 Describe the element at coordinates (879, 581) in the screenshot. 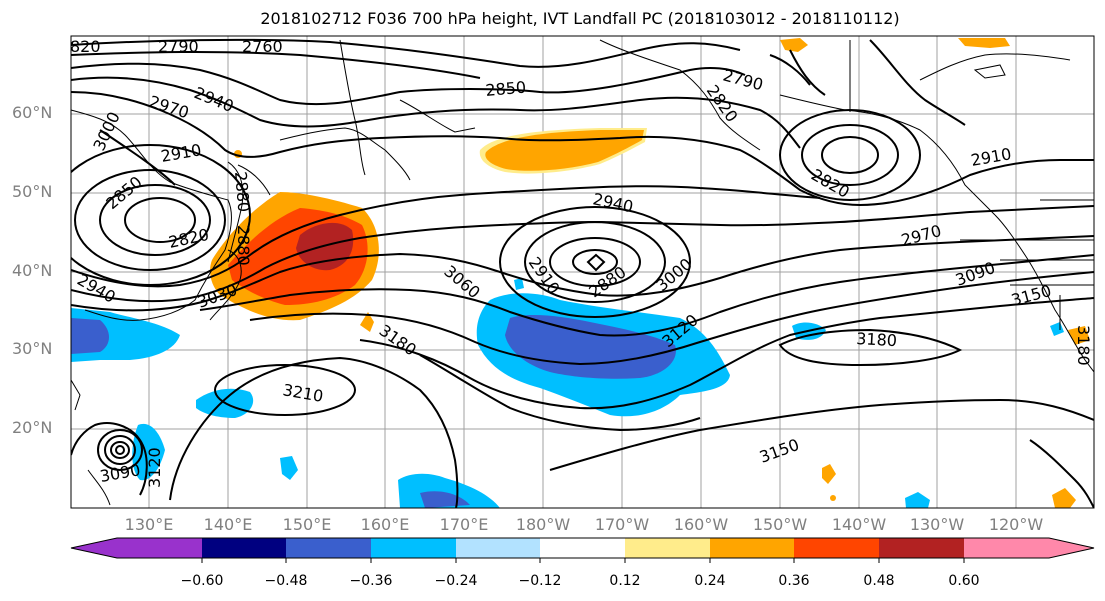

I see `colorbar-tick-label: 0.48` at that location.